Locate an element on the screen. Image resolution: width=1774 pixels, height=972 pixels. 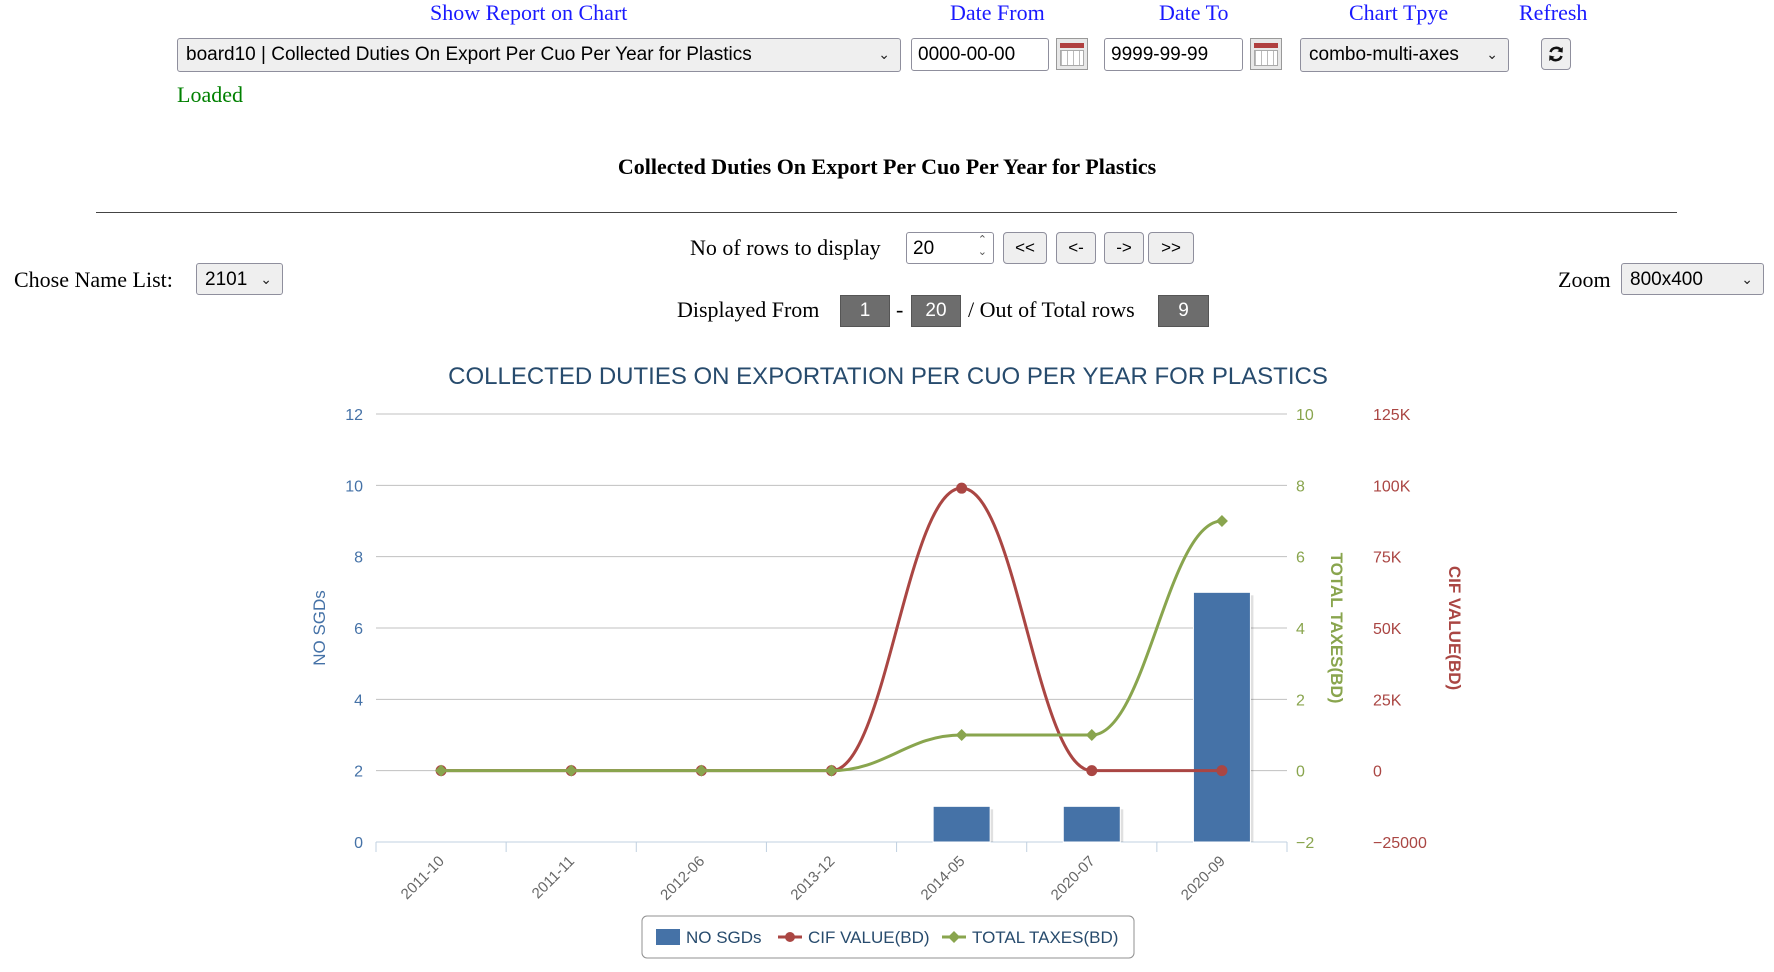
x-tick-label: 2012-06 is located at coordinates (682, 878).